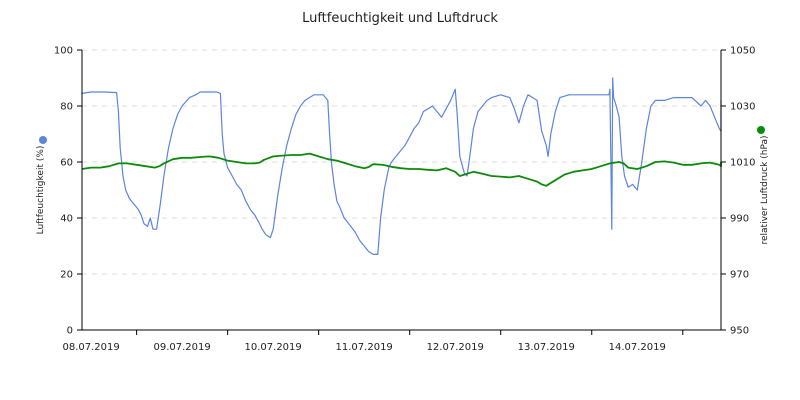 Image resolution: width=800 pixels, height=400 pixels. Describe the element at coordinates (41, 190) in the screenshot. I see `y-axis-left-label: Luftfeuchtigkeit (%)` at that location.